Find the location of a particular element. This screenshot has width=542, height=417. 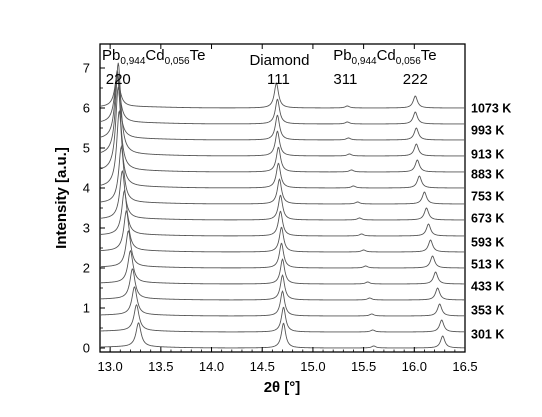

x-axis-title: 2θ [°] is located at coordinates (282, 387).